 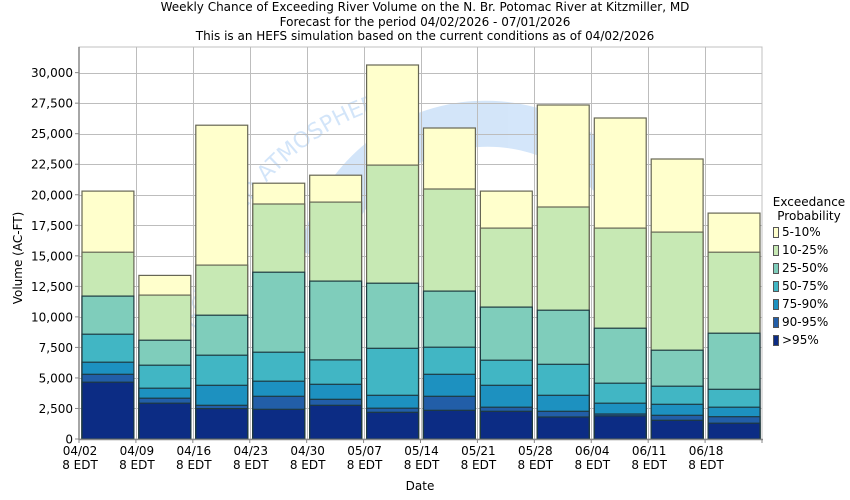 I want to click on legend-label: 50-75%, so click(x=805, y=286).